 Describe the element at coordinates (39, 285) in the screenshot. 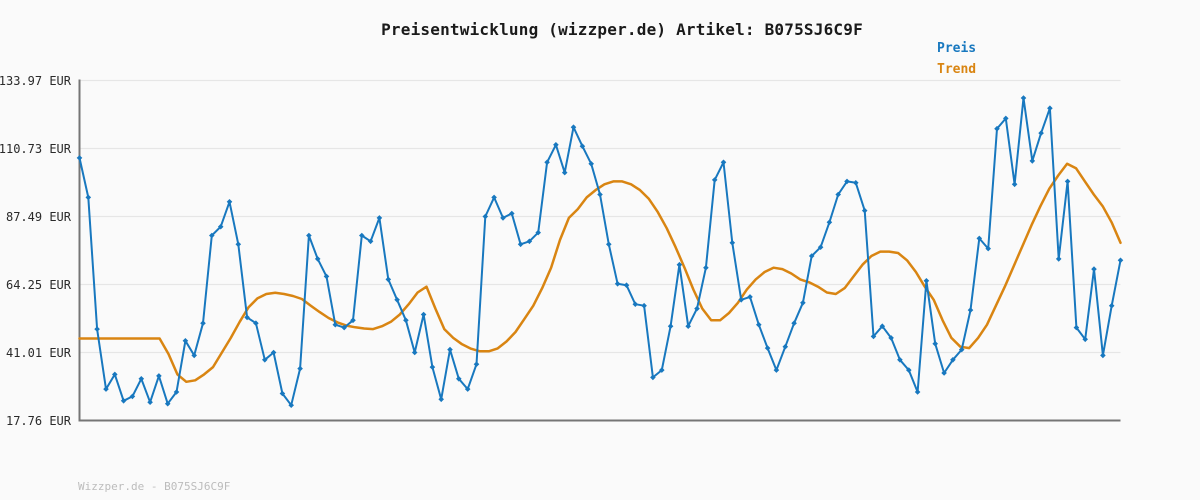

I see `y-tick-label: 64.25 EUR` at that location.